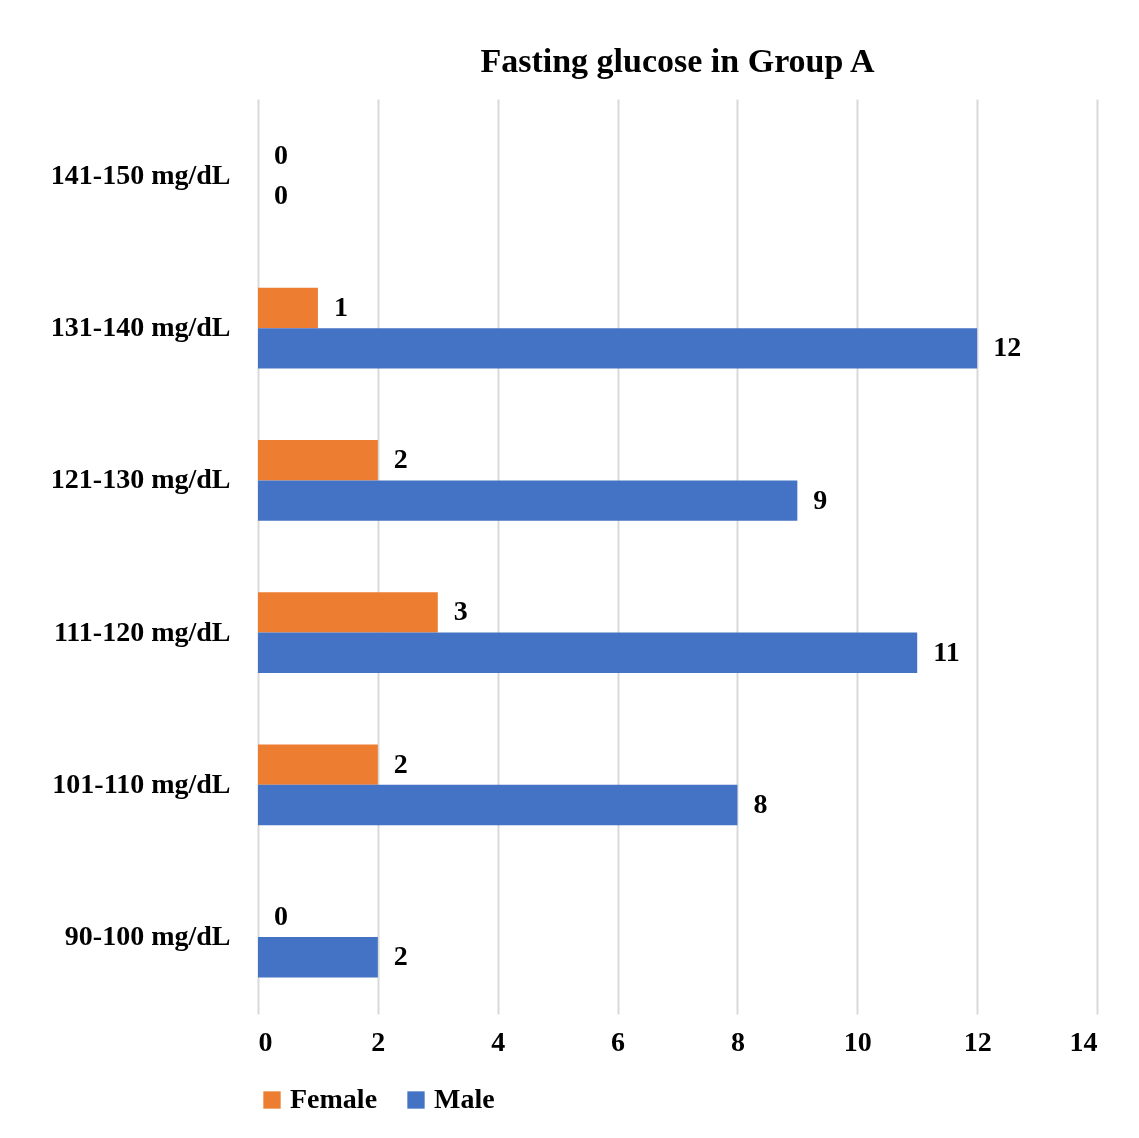  What do you see at coordinates (460, 611) in the screenshot?
I see `data-label: 3` at bounding box center [460, 611].